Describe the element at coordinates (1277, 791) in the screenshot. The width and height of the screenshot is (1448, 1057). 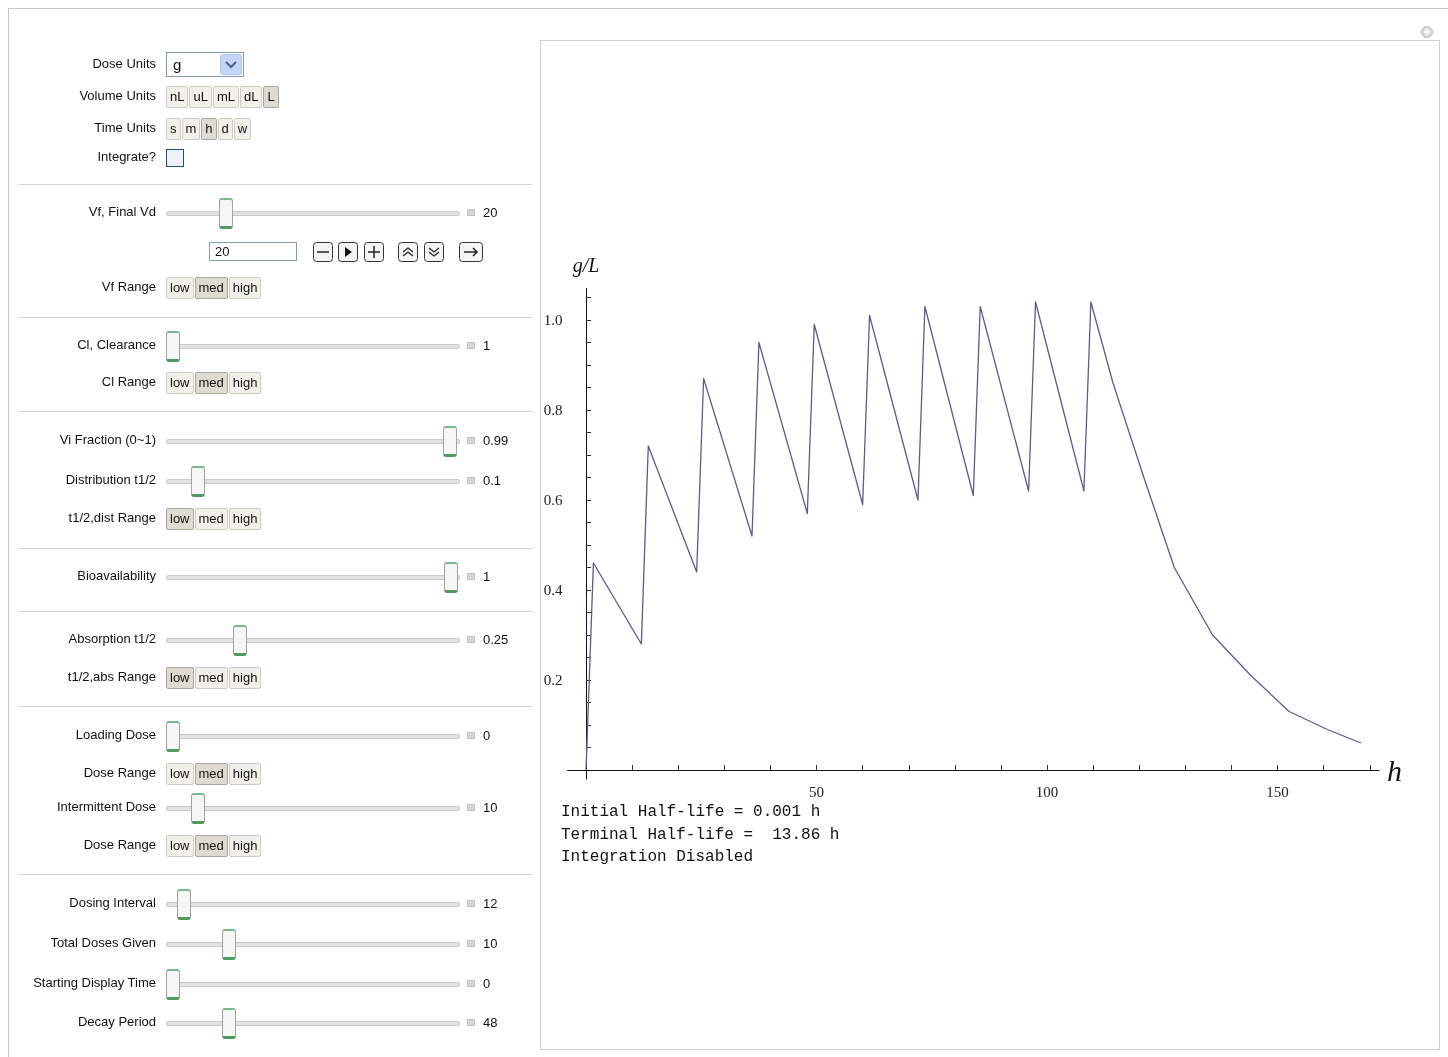
I see `x-tick-label: 150` at that location.